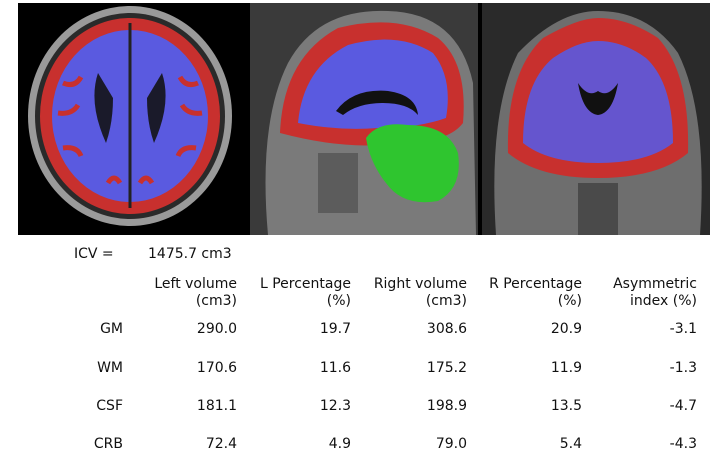 The image size is (717, 470). What do you see at coordinates (446, 368) in the screenshot?
I see `table-cell: 175.2` at bounding box center [446, 368].